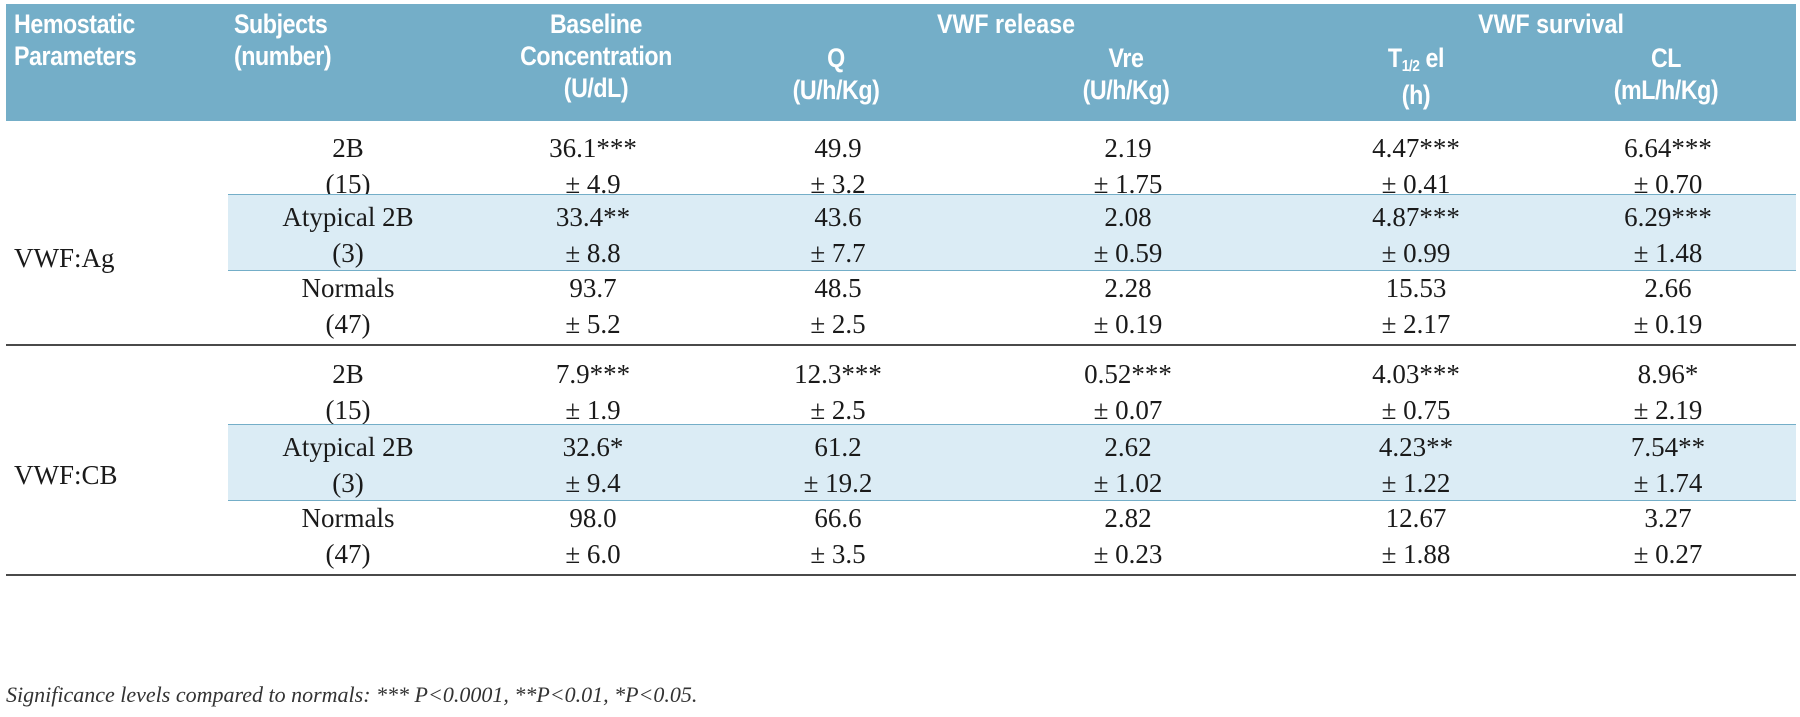 This screenshot has height=717, width=1800. I want to click on cl-cell: 6.64*** ± 0.70, so click(1668, 166).